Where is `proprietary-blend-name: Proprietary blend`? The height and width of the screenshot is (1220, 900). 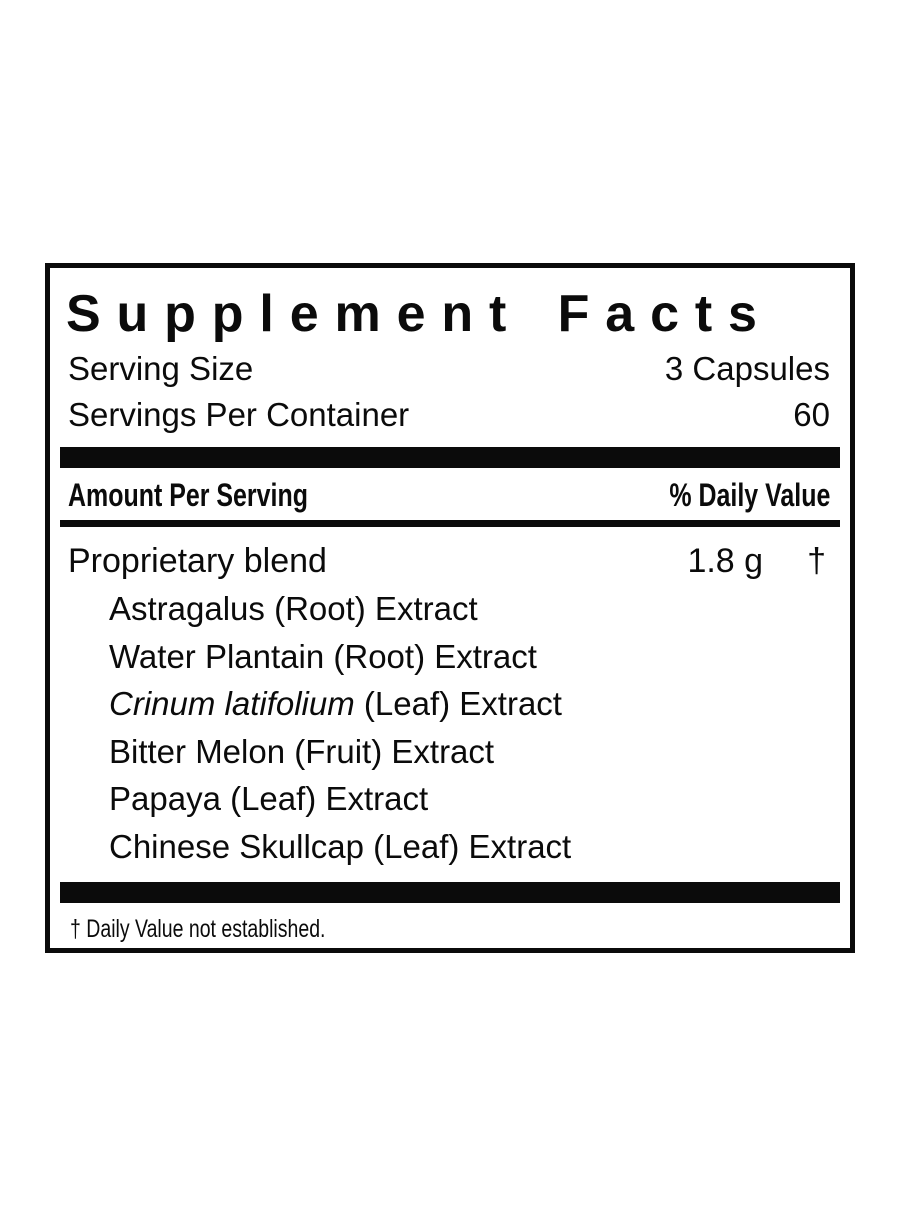
proprietary-blend-name: Proprietary blend is located at coordinates (197, 561).